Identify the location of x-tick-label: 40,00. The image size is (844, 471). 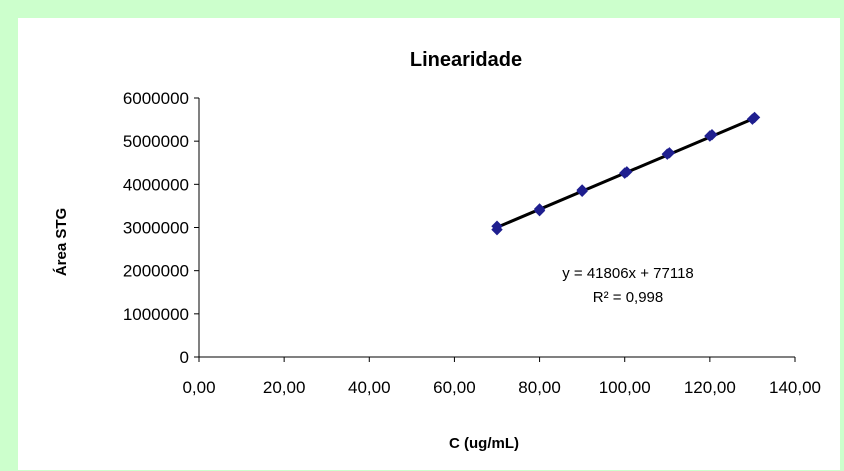
(369, 387).